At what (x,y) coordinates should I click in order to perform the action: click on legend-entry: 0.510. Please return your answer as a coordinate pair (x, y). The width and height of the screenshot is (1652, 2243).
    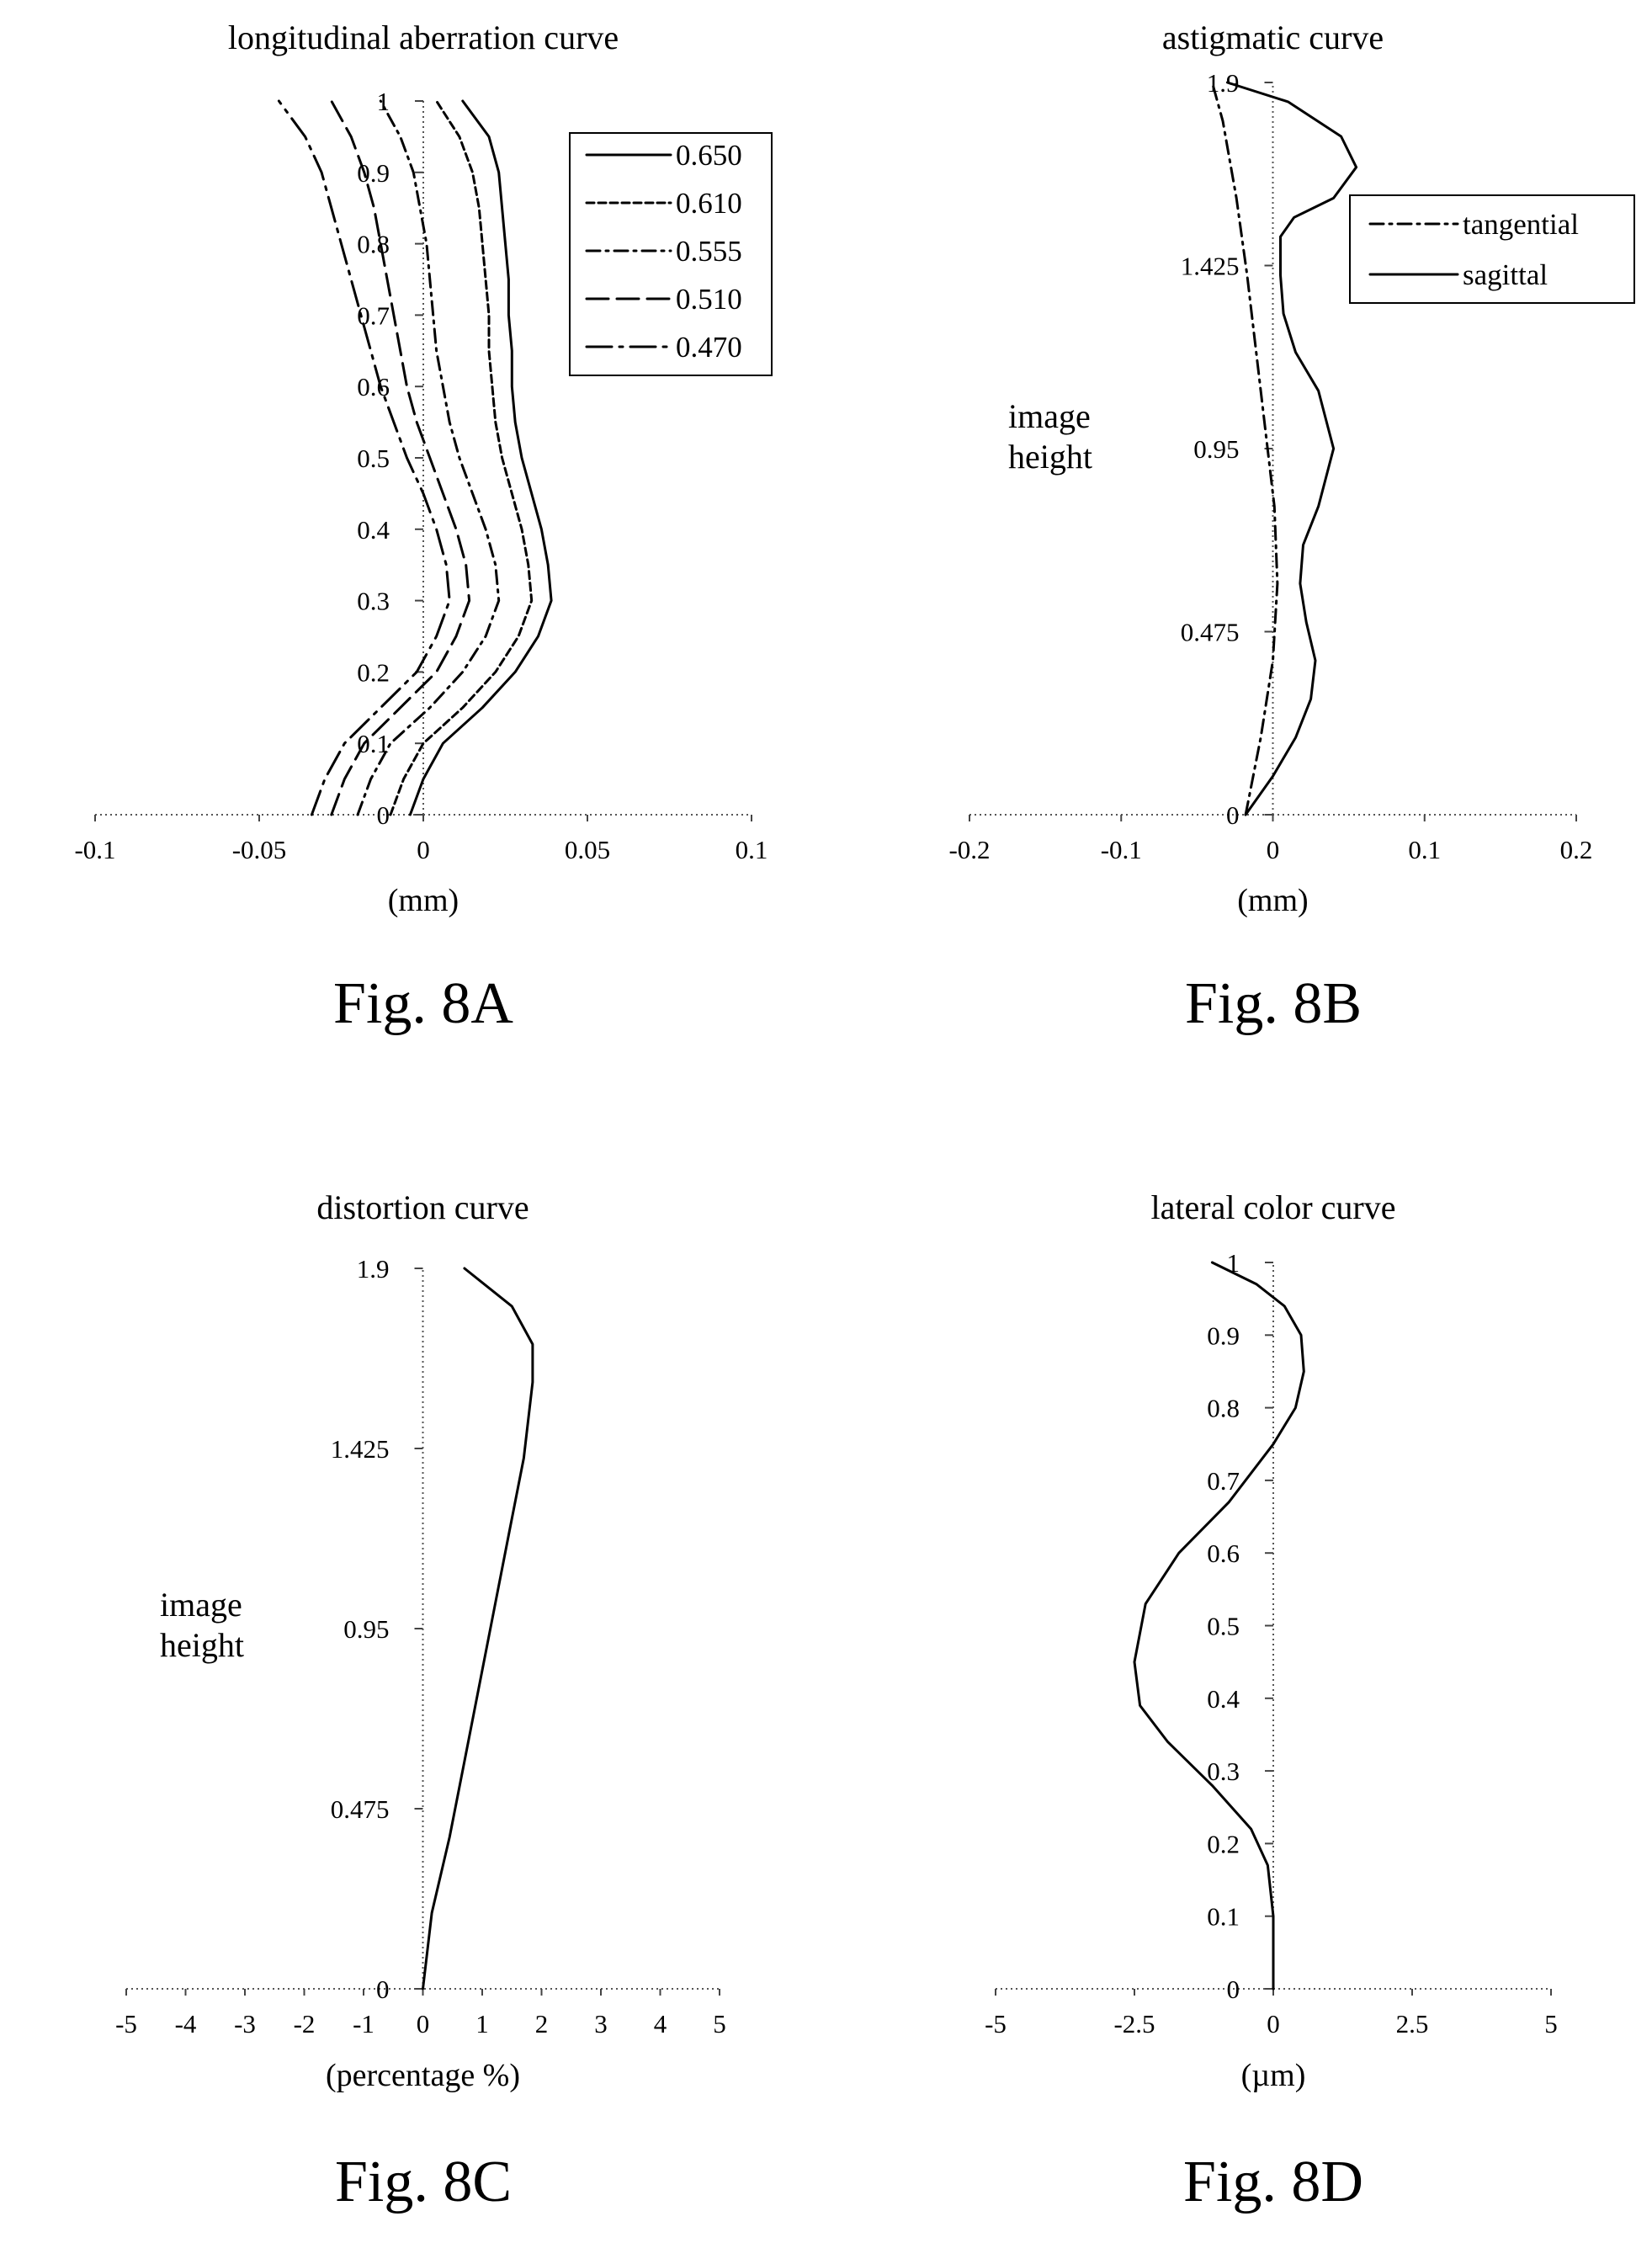
    Looking at the image, I should click on (709, 299).